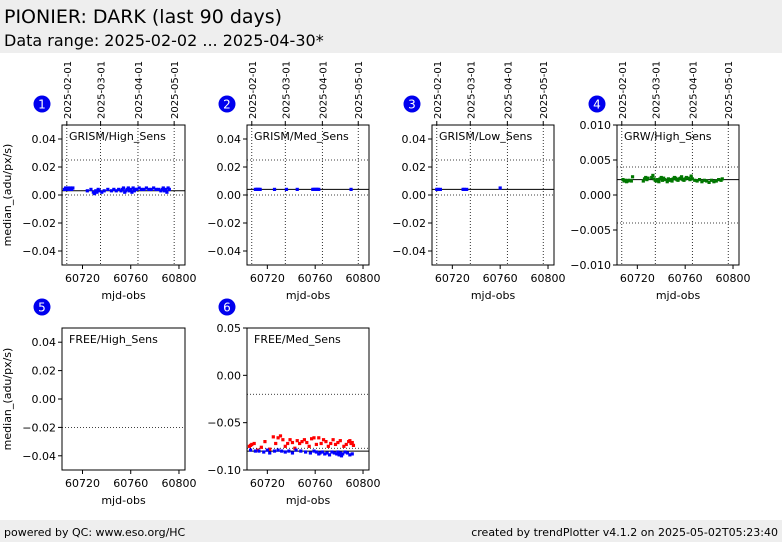 The height and width of the screenshot is (542, 782). I want to click on panel-number: 5, so click(42, 308).